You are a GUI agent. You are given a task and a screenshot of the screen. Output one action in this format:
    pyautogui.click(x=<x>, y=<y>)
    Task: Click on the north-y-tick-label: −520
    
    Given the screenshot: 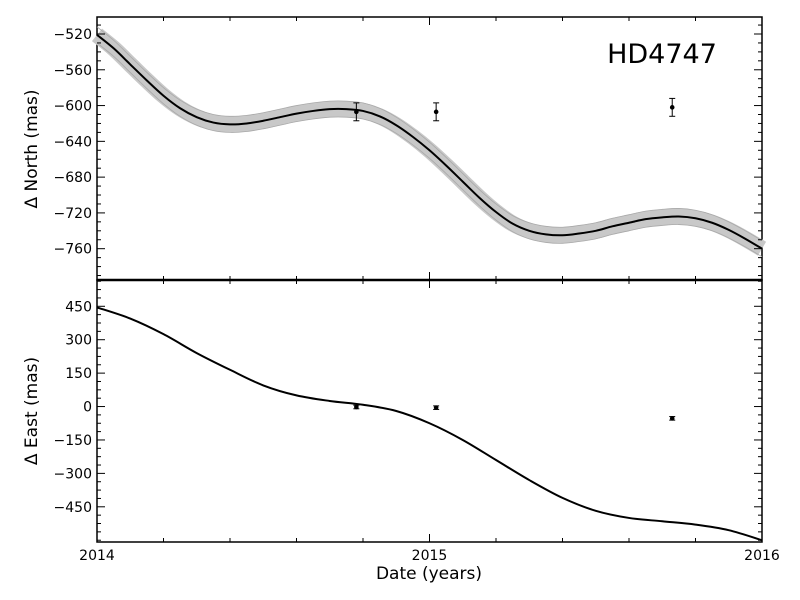 What is the action you would take?
    pyautogui.click(x=73, y=35)
    